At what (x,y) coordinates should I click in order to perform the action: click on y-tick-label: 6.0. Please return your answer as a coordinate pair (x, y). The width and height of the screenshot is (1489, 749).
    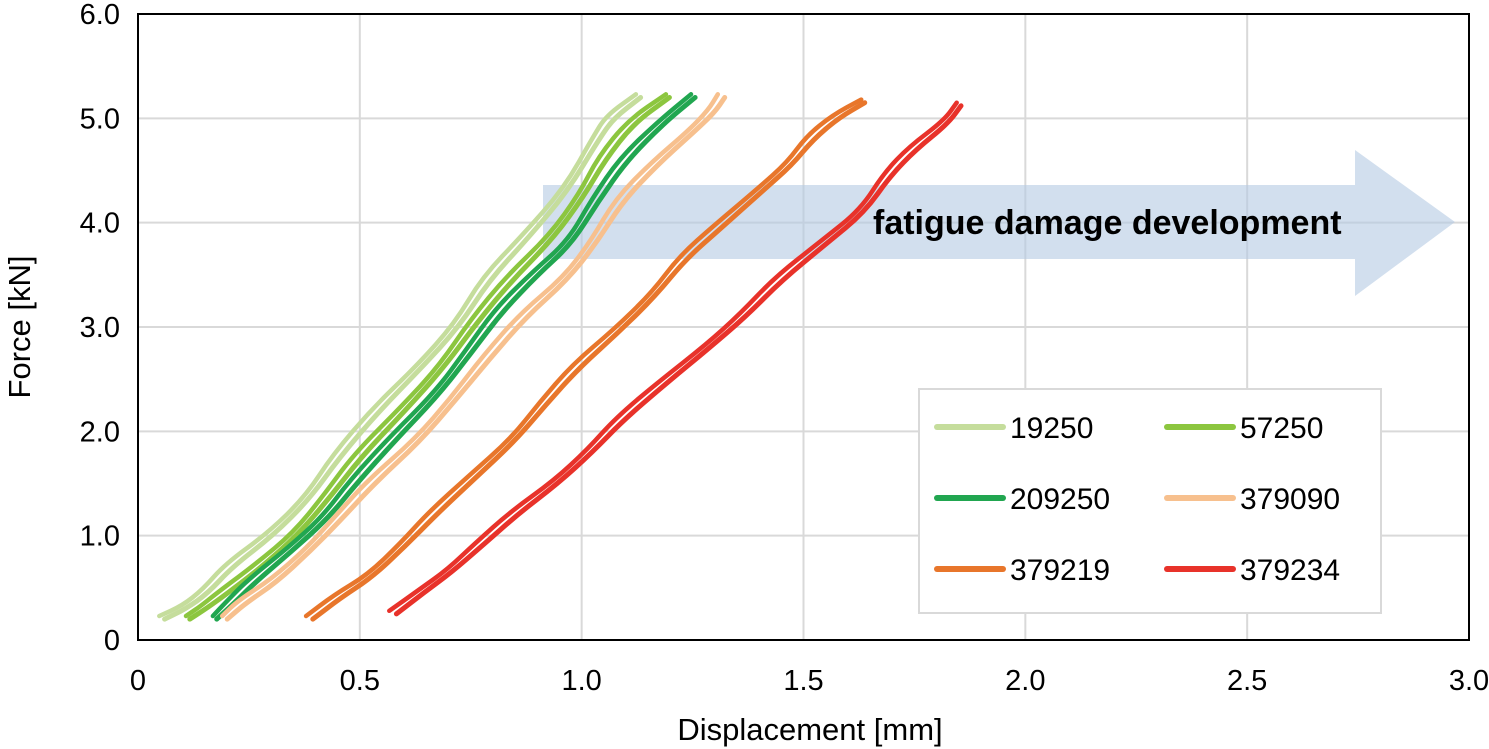
    Looking at the image, I should click on (100, 15).